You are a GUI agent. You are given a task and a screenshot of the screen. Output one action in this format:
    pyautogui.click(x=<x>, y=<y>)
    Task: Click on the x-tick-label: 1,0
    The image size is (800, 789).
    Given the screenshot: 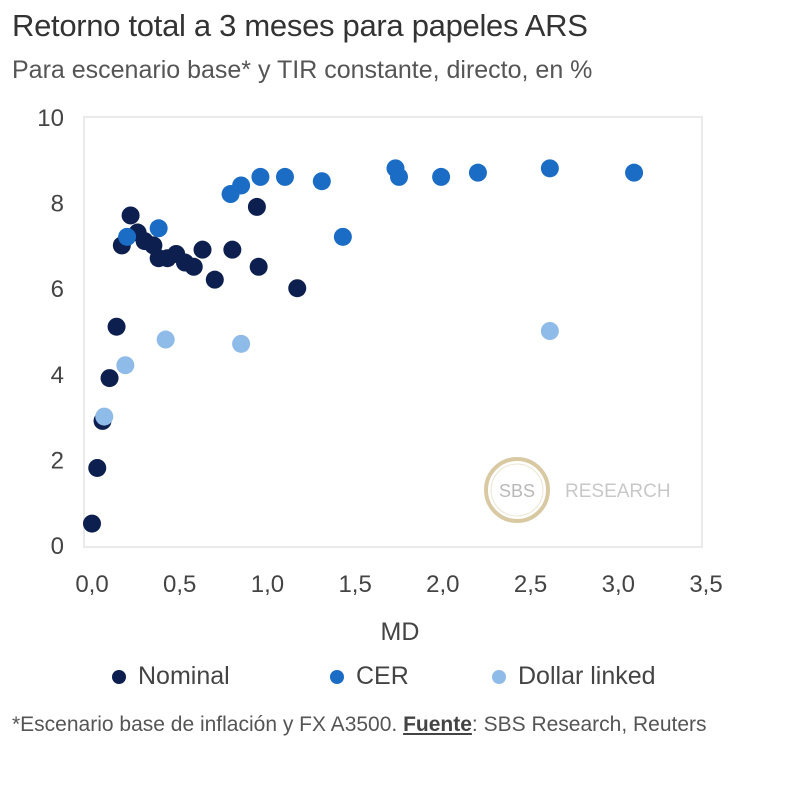 What is the action you would take?
    pyautogui.click(x=267, y=584)
    